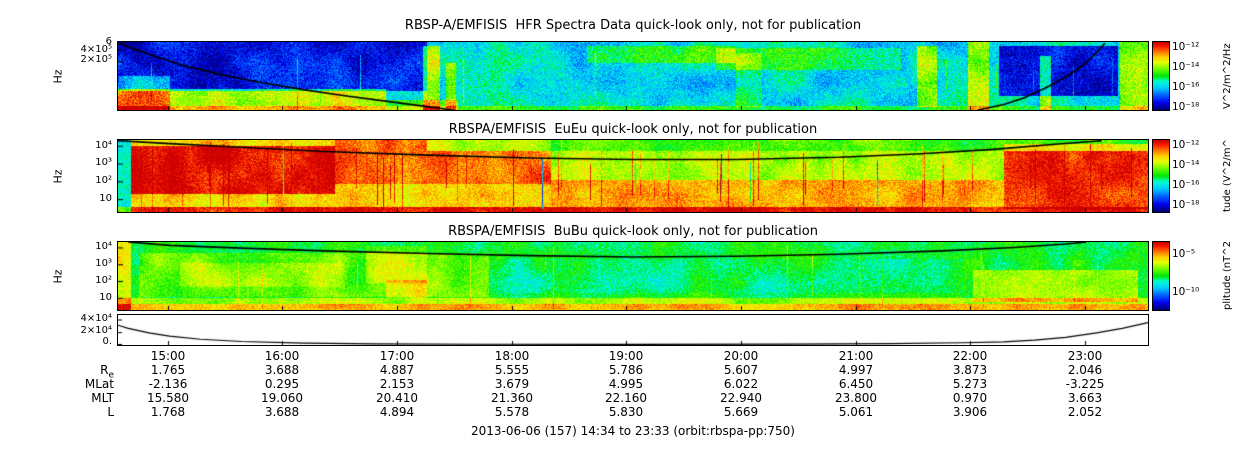  I want to click on ephemeris-value: 20.410, so click(397, 398).